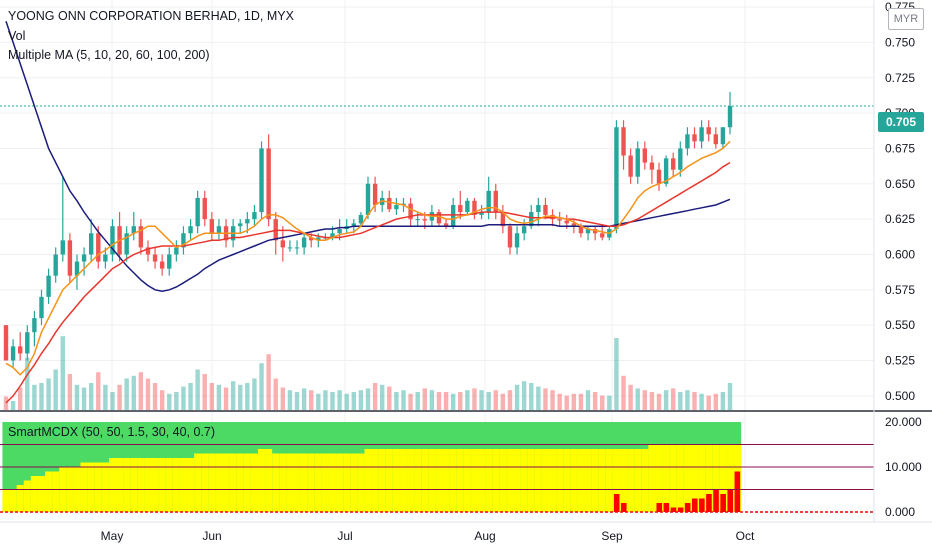  What do you see at coordinates (900, 325) in the screenshot?
I see `y-tick-label: 0.550` at bounding box center [900, 325].